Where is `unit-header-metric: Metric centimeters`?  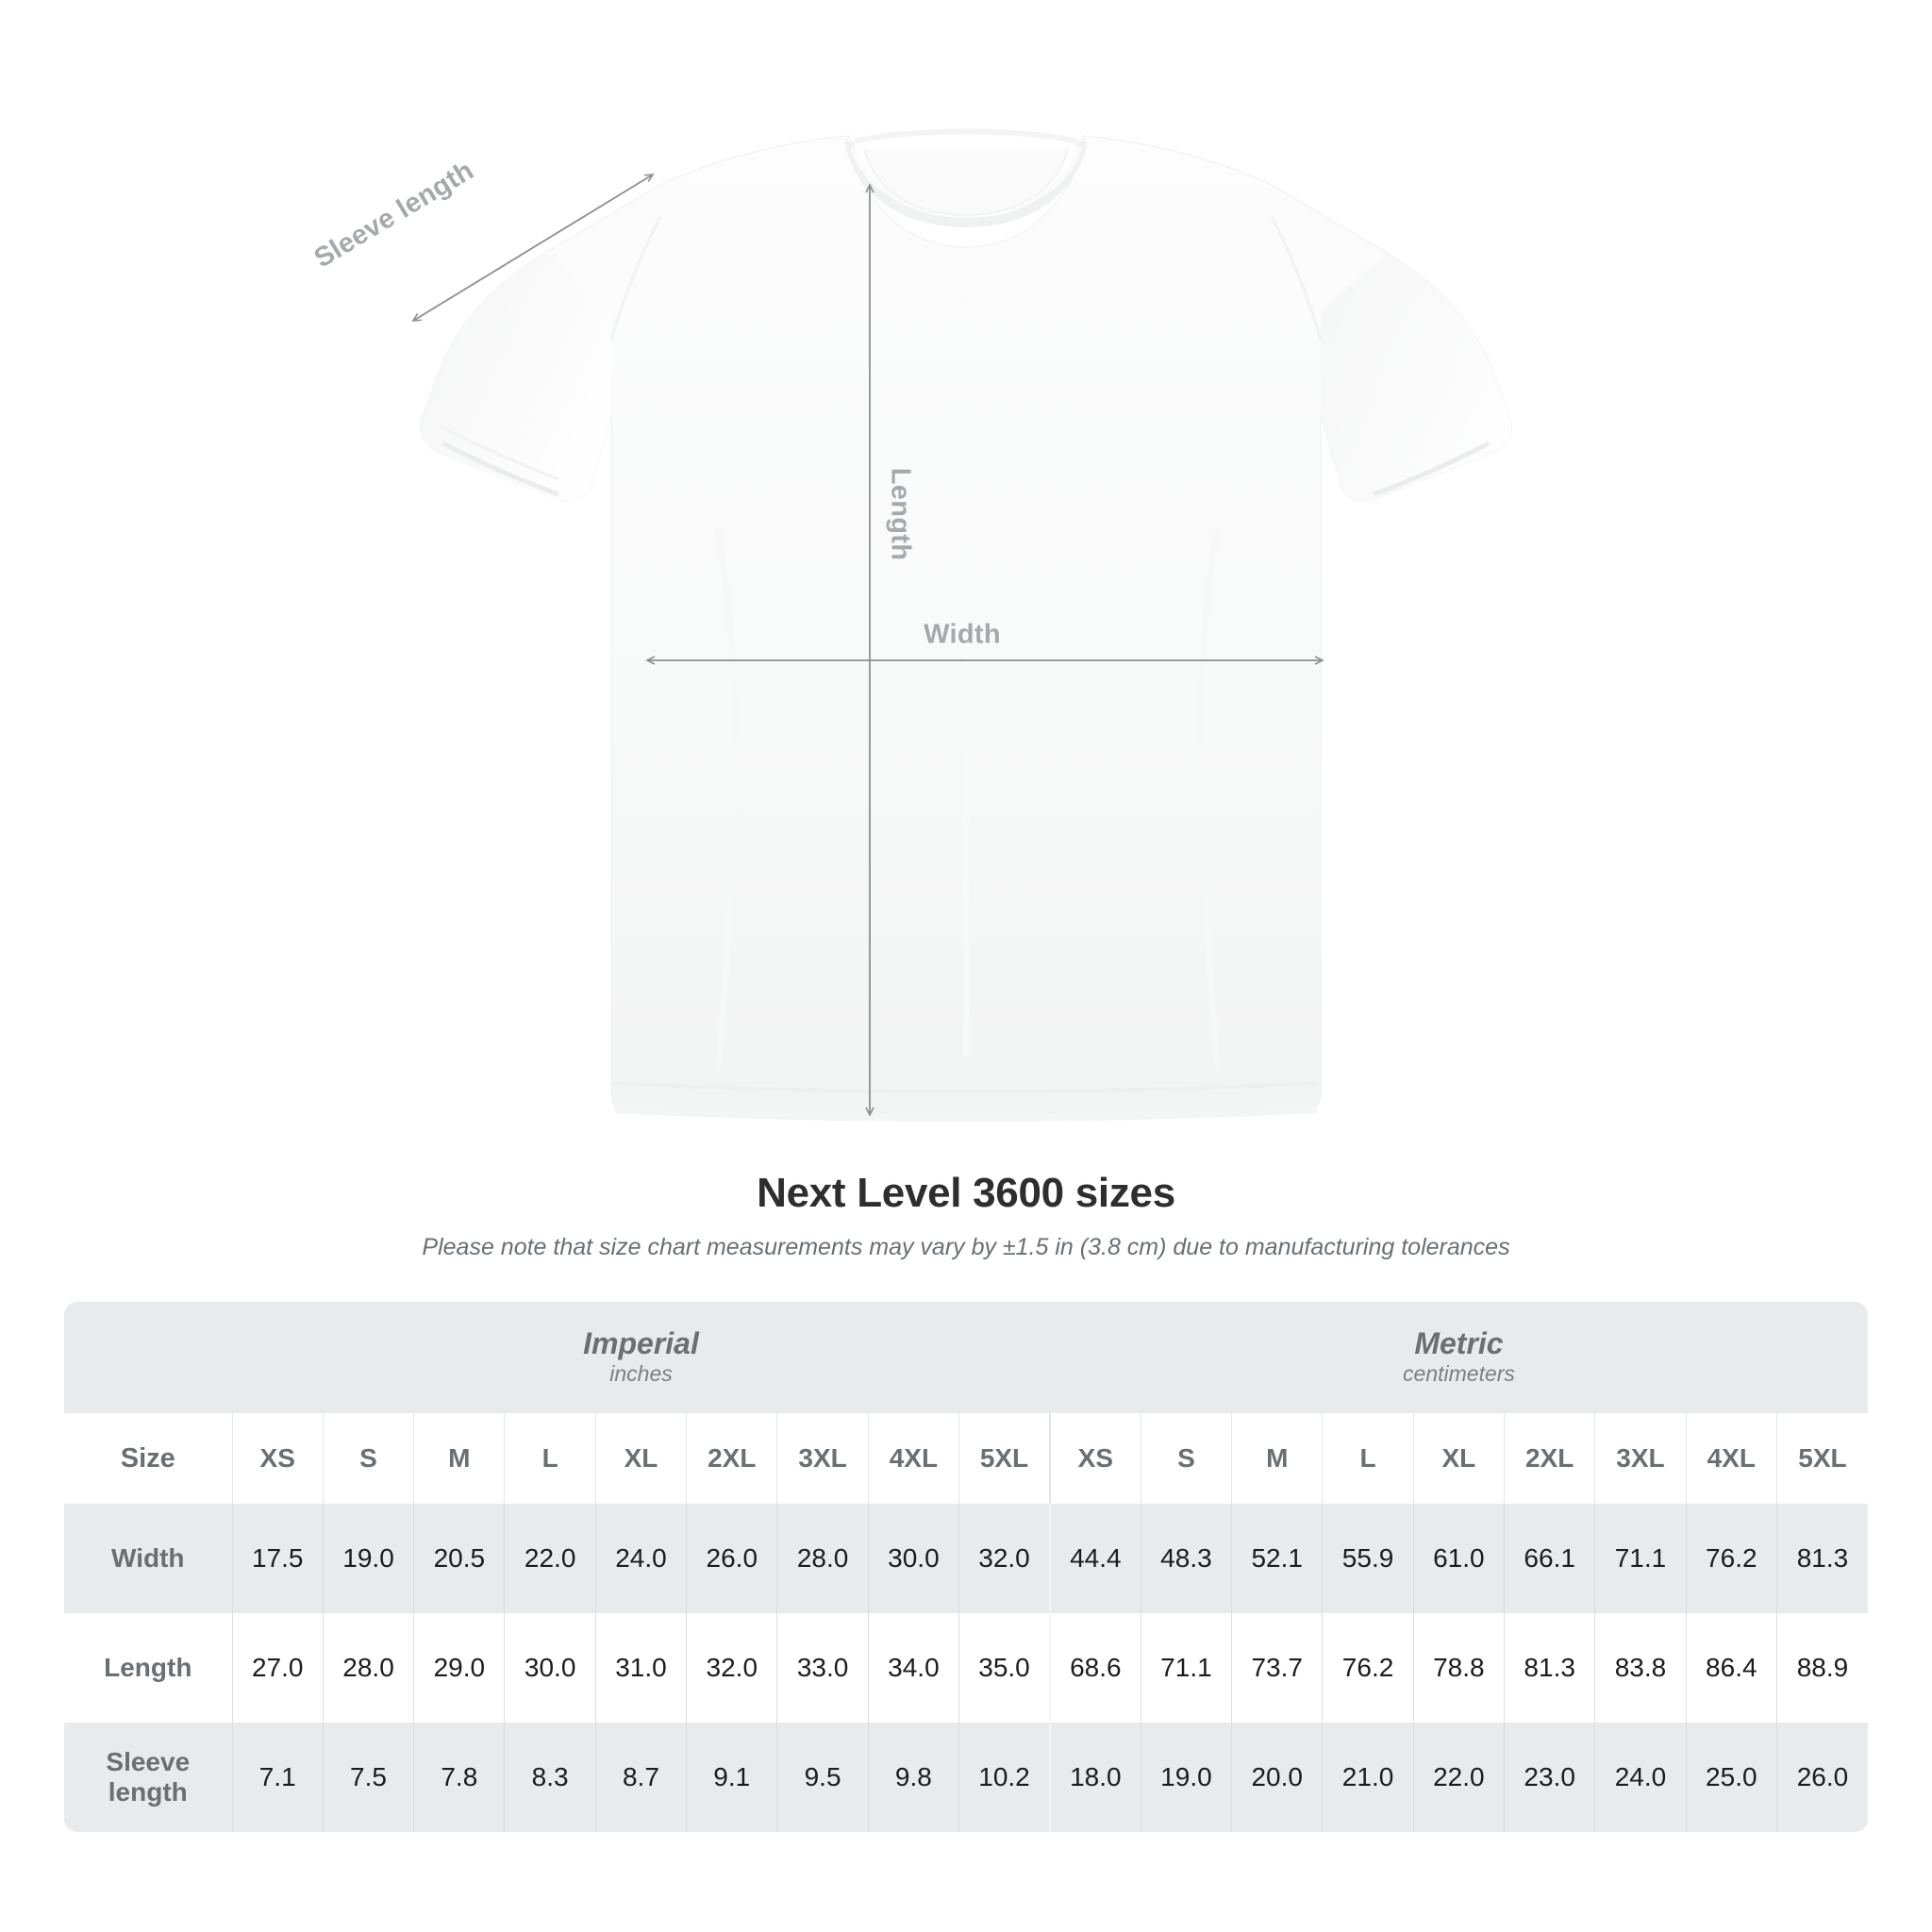 unit-header-metric: Metric centimeters is located at coordinates (1459, 1358).